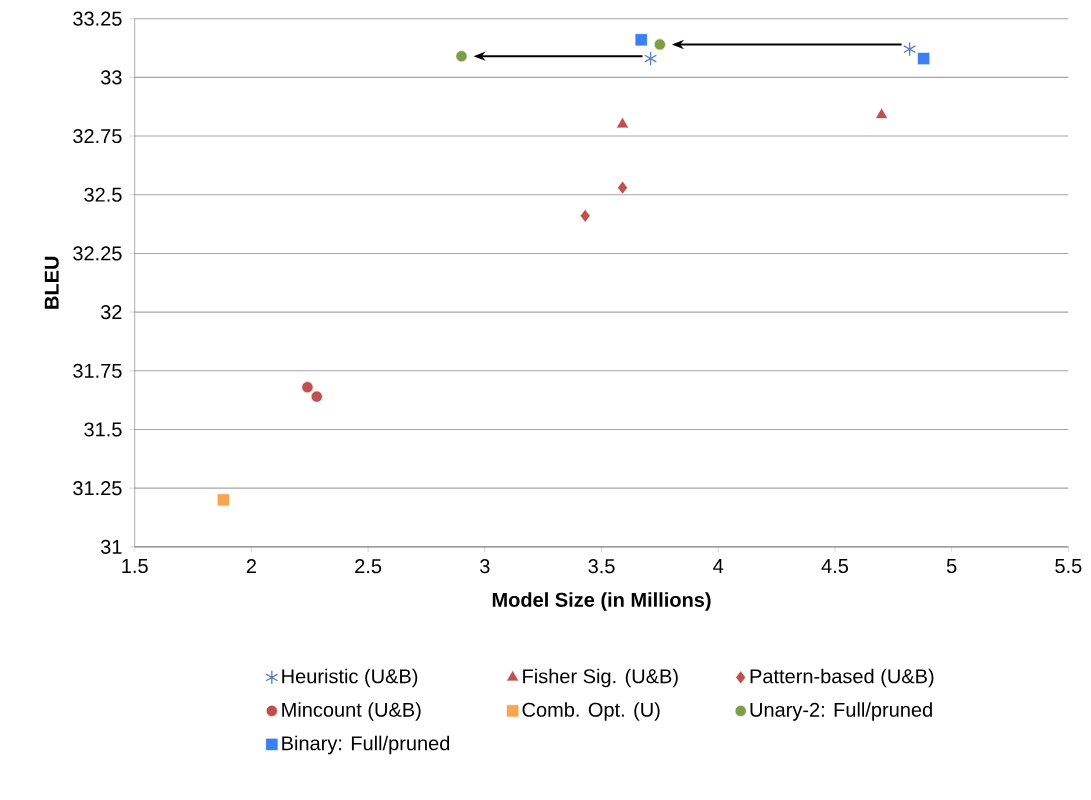 This screenshot has width=1091, height=800. Describe the element at coordinates (135, 565) in the screenshot. I see `x-tick-label: 1.5` at that location.